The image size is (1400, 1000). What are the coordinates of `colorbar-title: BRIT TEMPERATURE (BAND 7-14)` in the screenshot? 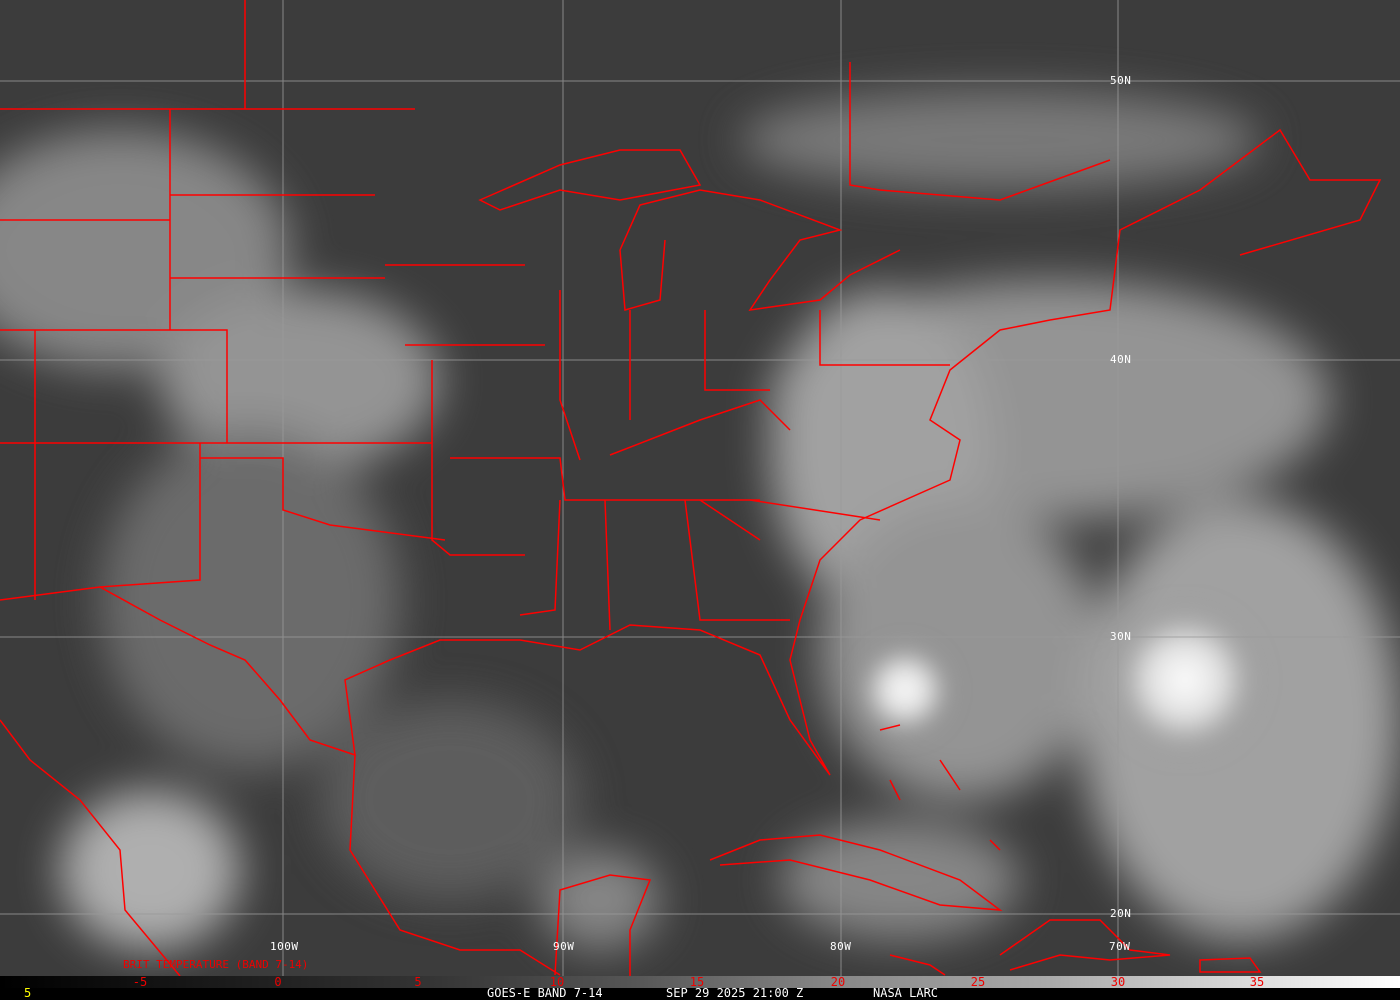 It's located at (216, 964).